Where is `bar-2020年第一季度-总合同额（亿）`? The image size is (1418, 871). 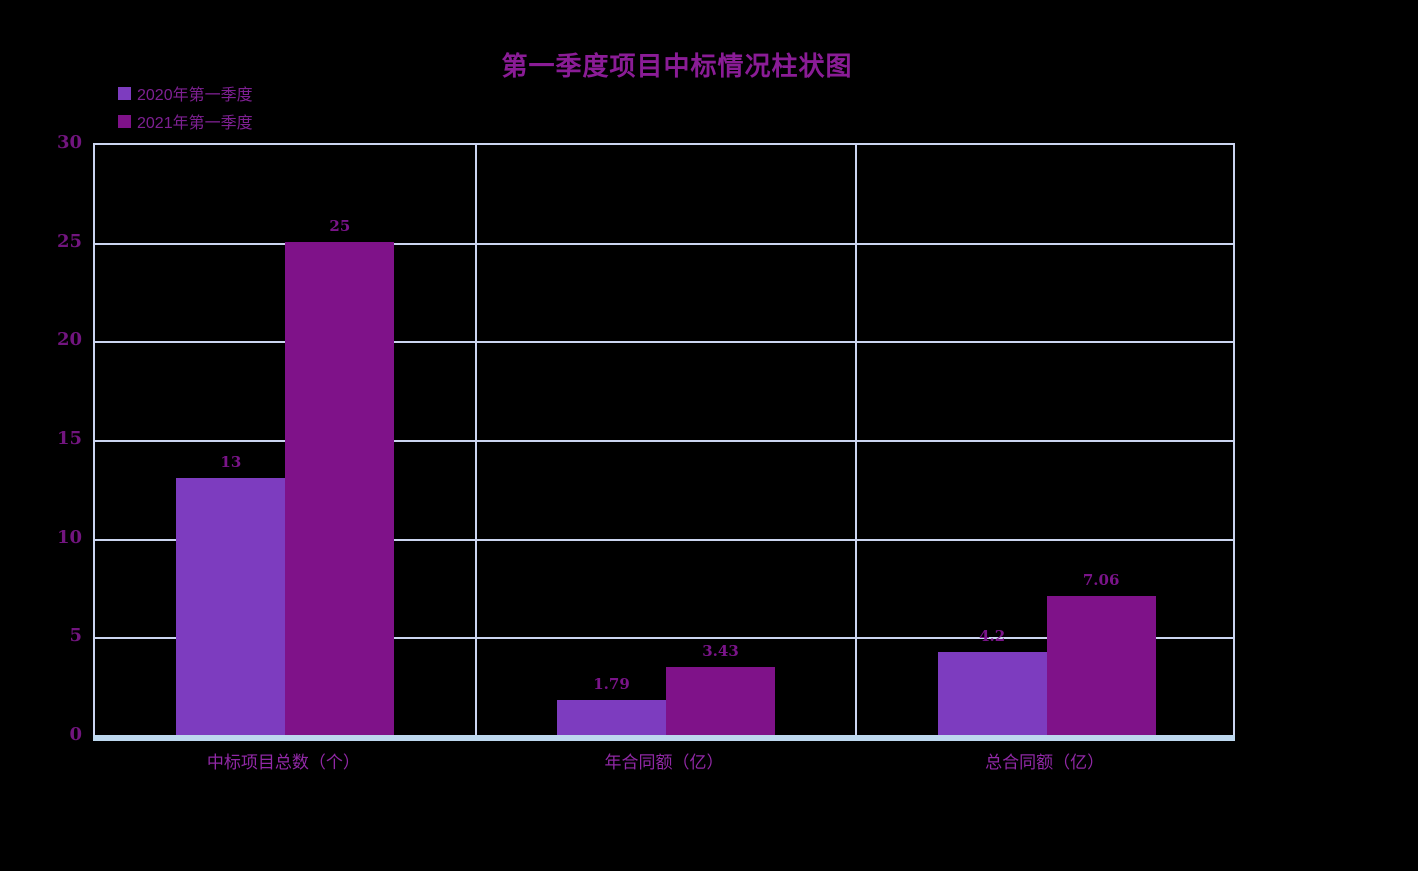 bar-2020年第一季度-总合同额（亿） is located at coordinates (992, 693).